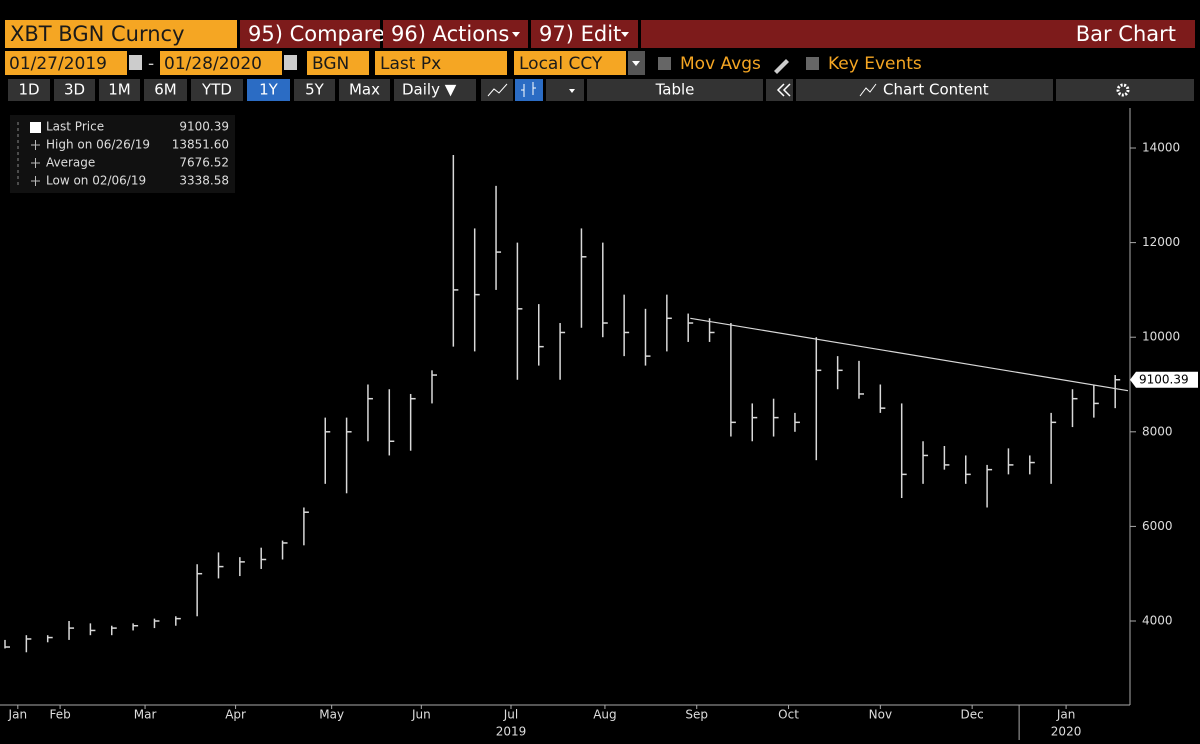 The width and height of the screenshot is (1200, 744). I want to click on chart-content: Chart Content, so click(936, 90).